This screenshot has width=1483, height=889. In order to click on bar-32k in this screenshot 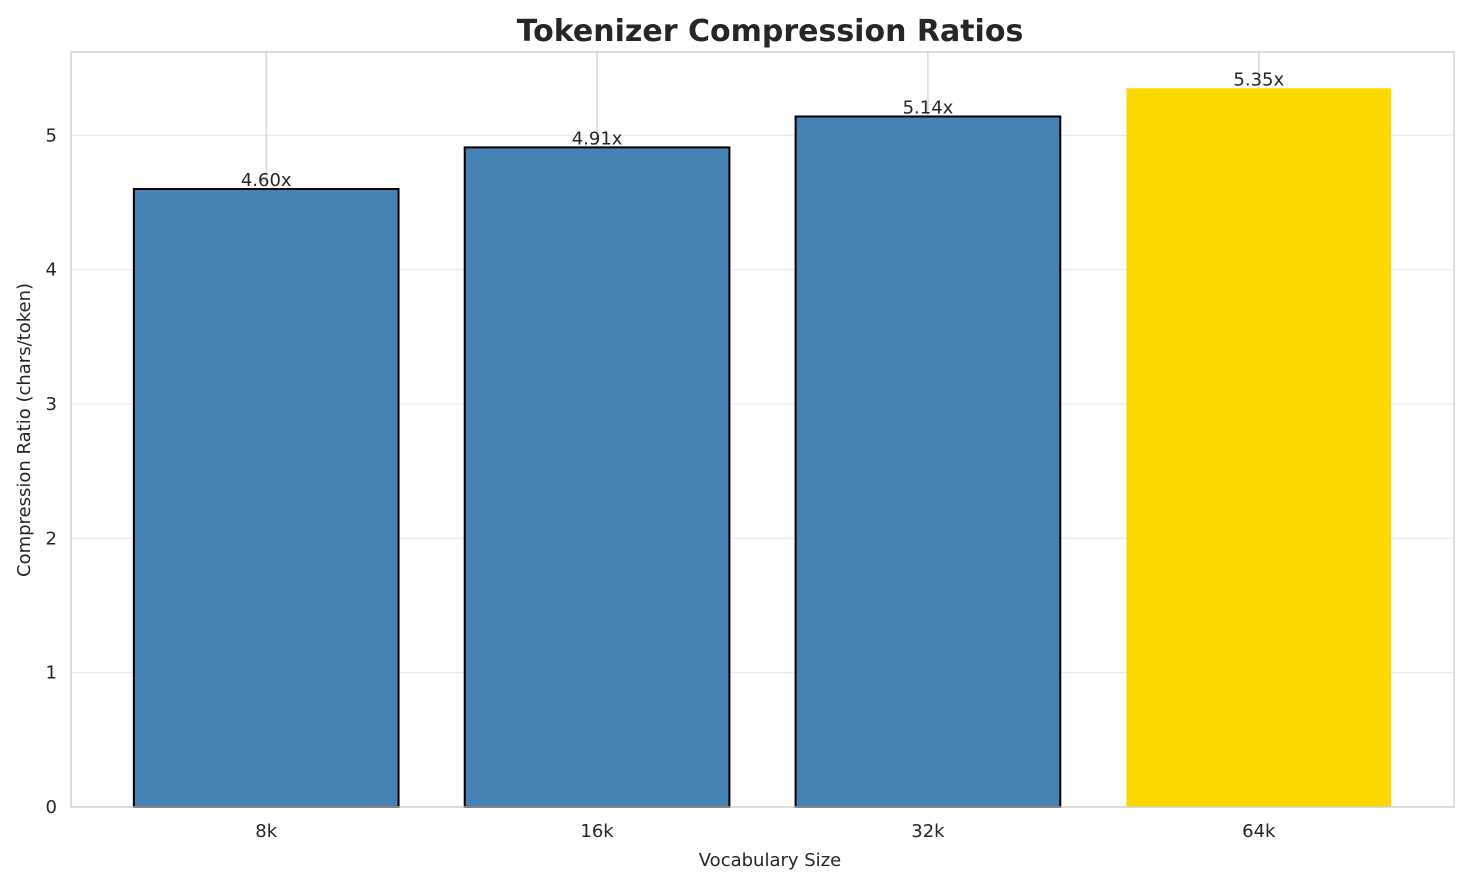, I will do `click(928, 461)`.